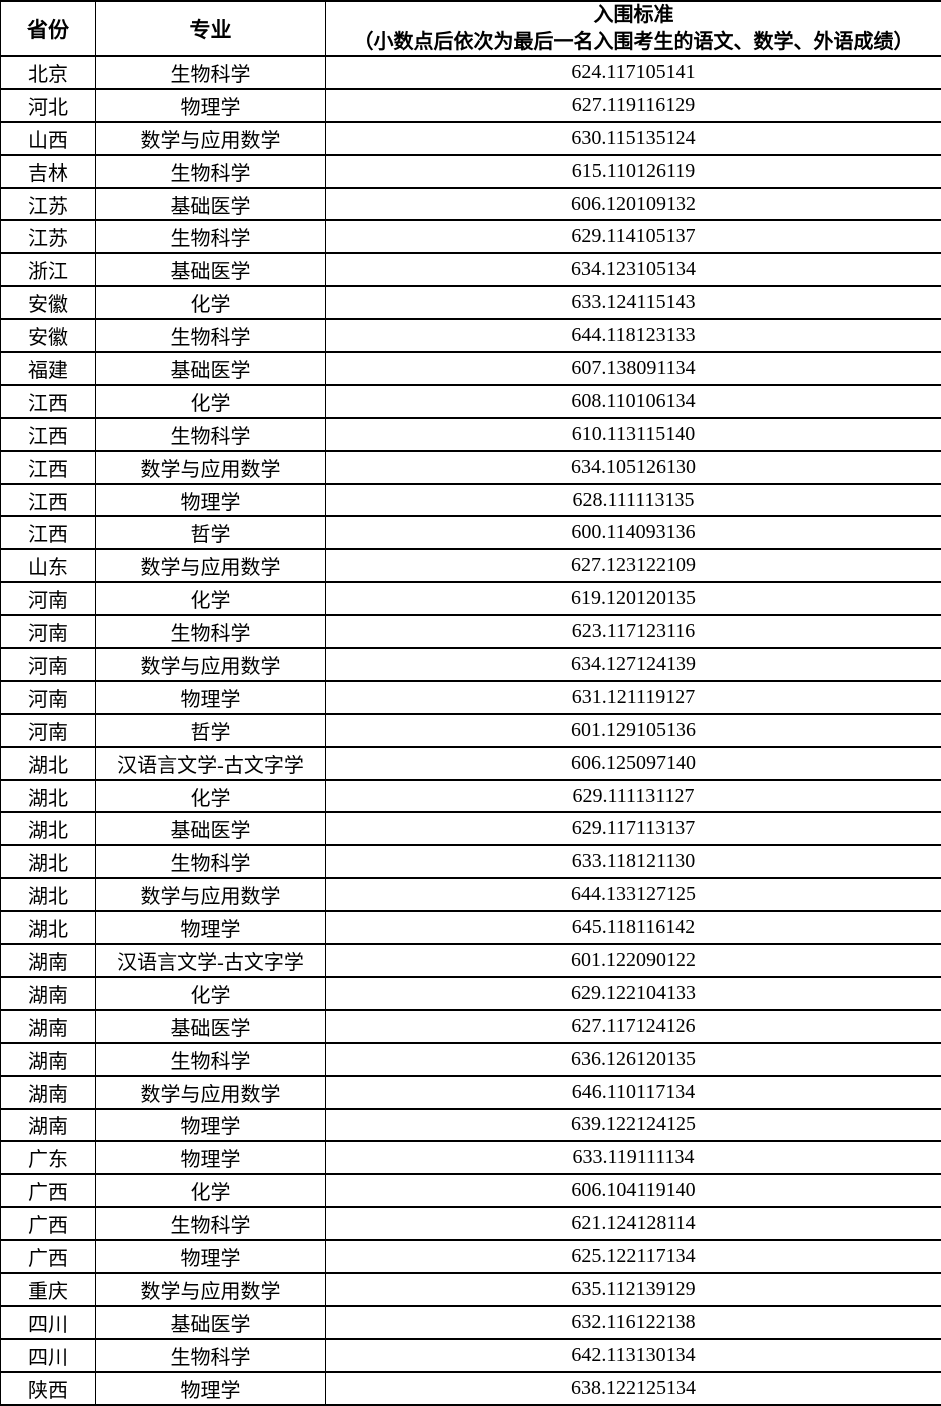 This screenshot has width=941, height=1406. I want to click on header-row: 省份 专业 入围标准 （小数点后依次为最后一名入围考生的语文、数学、外语成绩）, so click(470, 28).